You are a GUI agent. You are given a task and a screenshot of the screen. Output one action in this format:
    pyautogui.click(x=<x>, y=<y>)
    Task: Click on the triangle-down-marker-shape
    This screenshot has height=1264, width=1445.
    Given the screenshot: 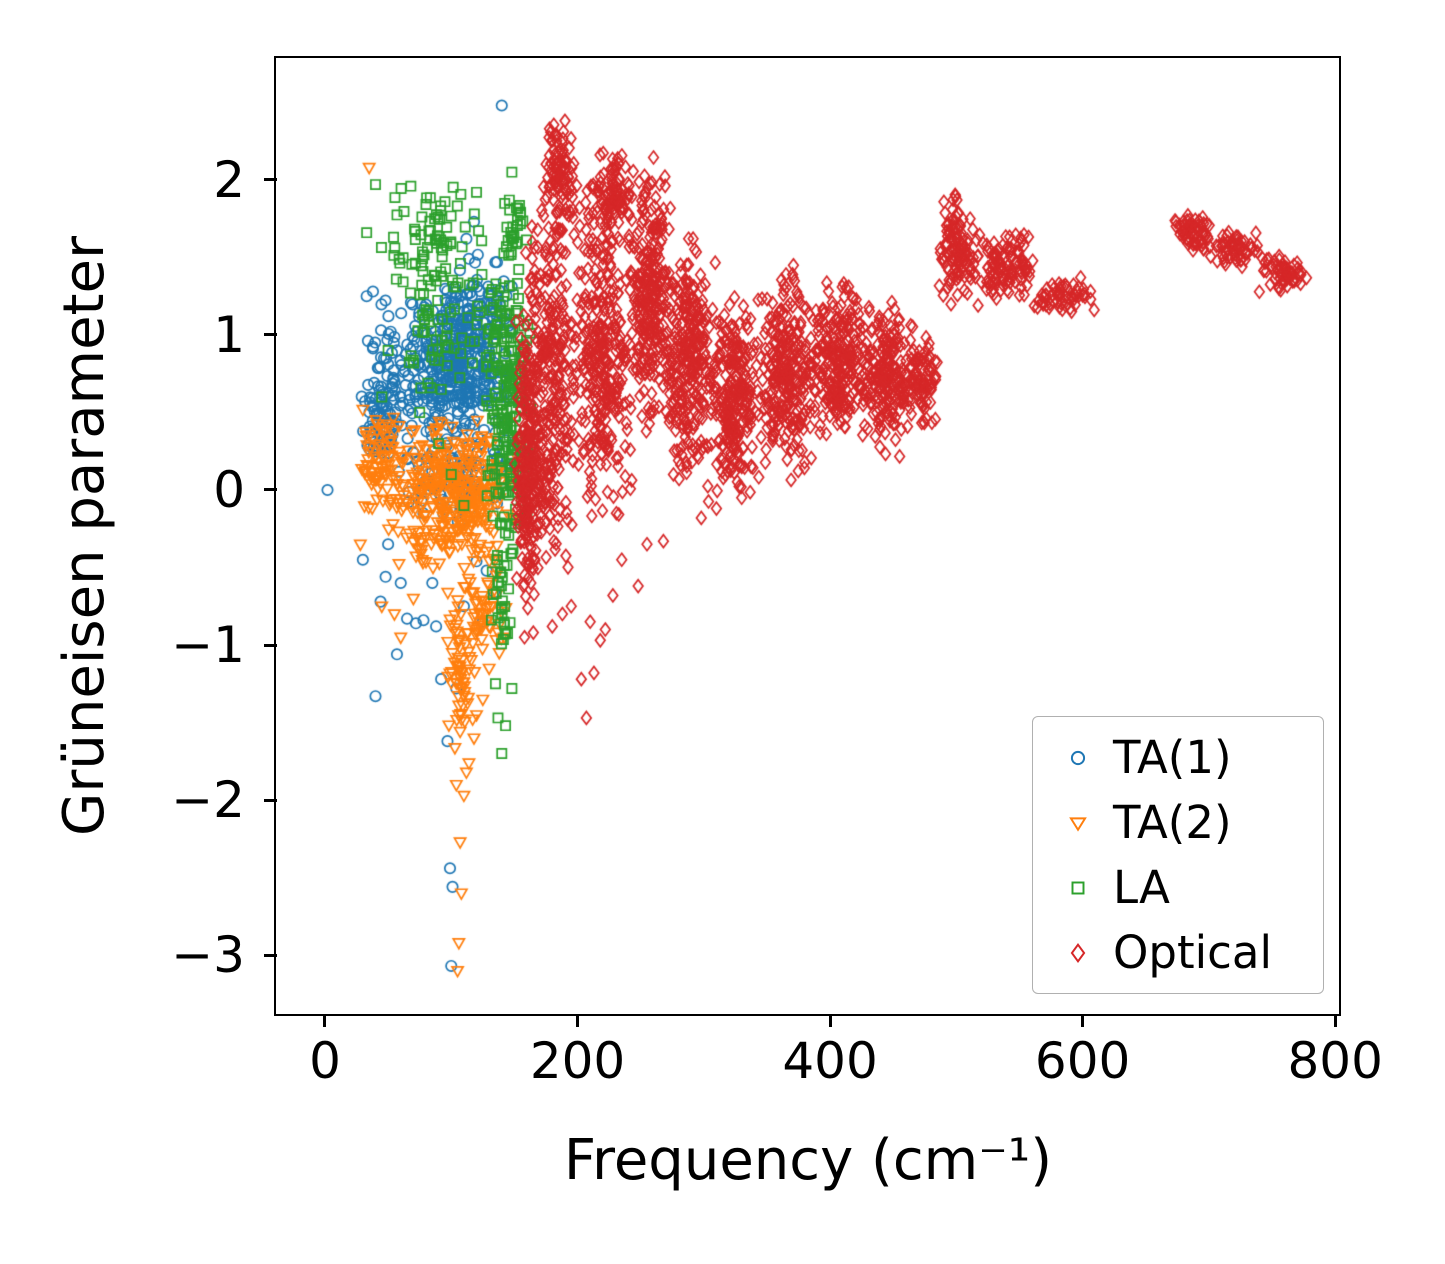 What is the action you would take?
    pyautogui.click(x=1078, y=824)
    